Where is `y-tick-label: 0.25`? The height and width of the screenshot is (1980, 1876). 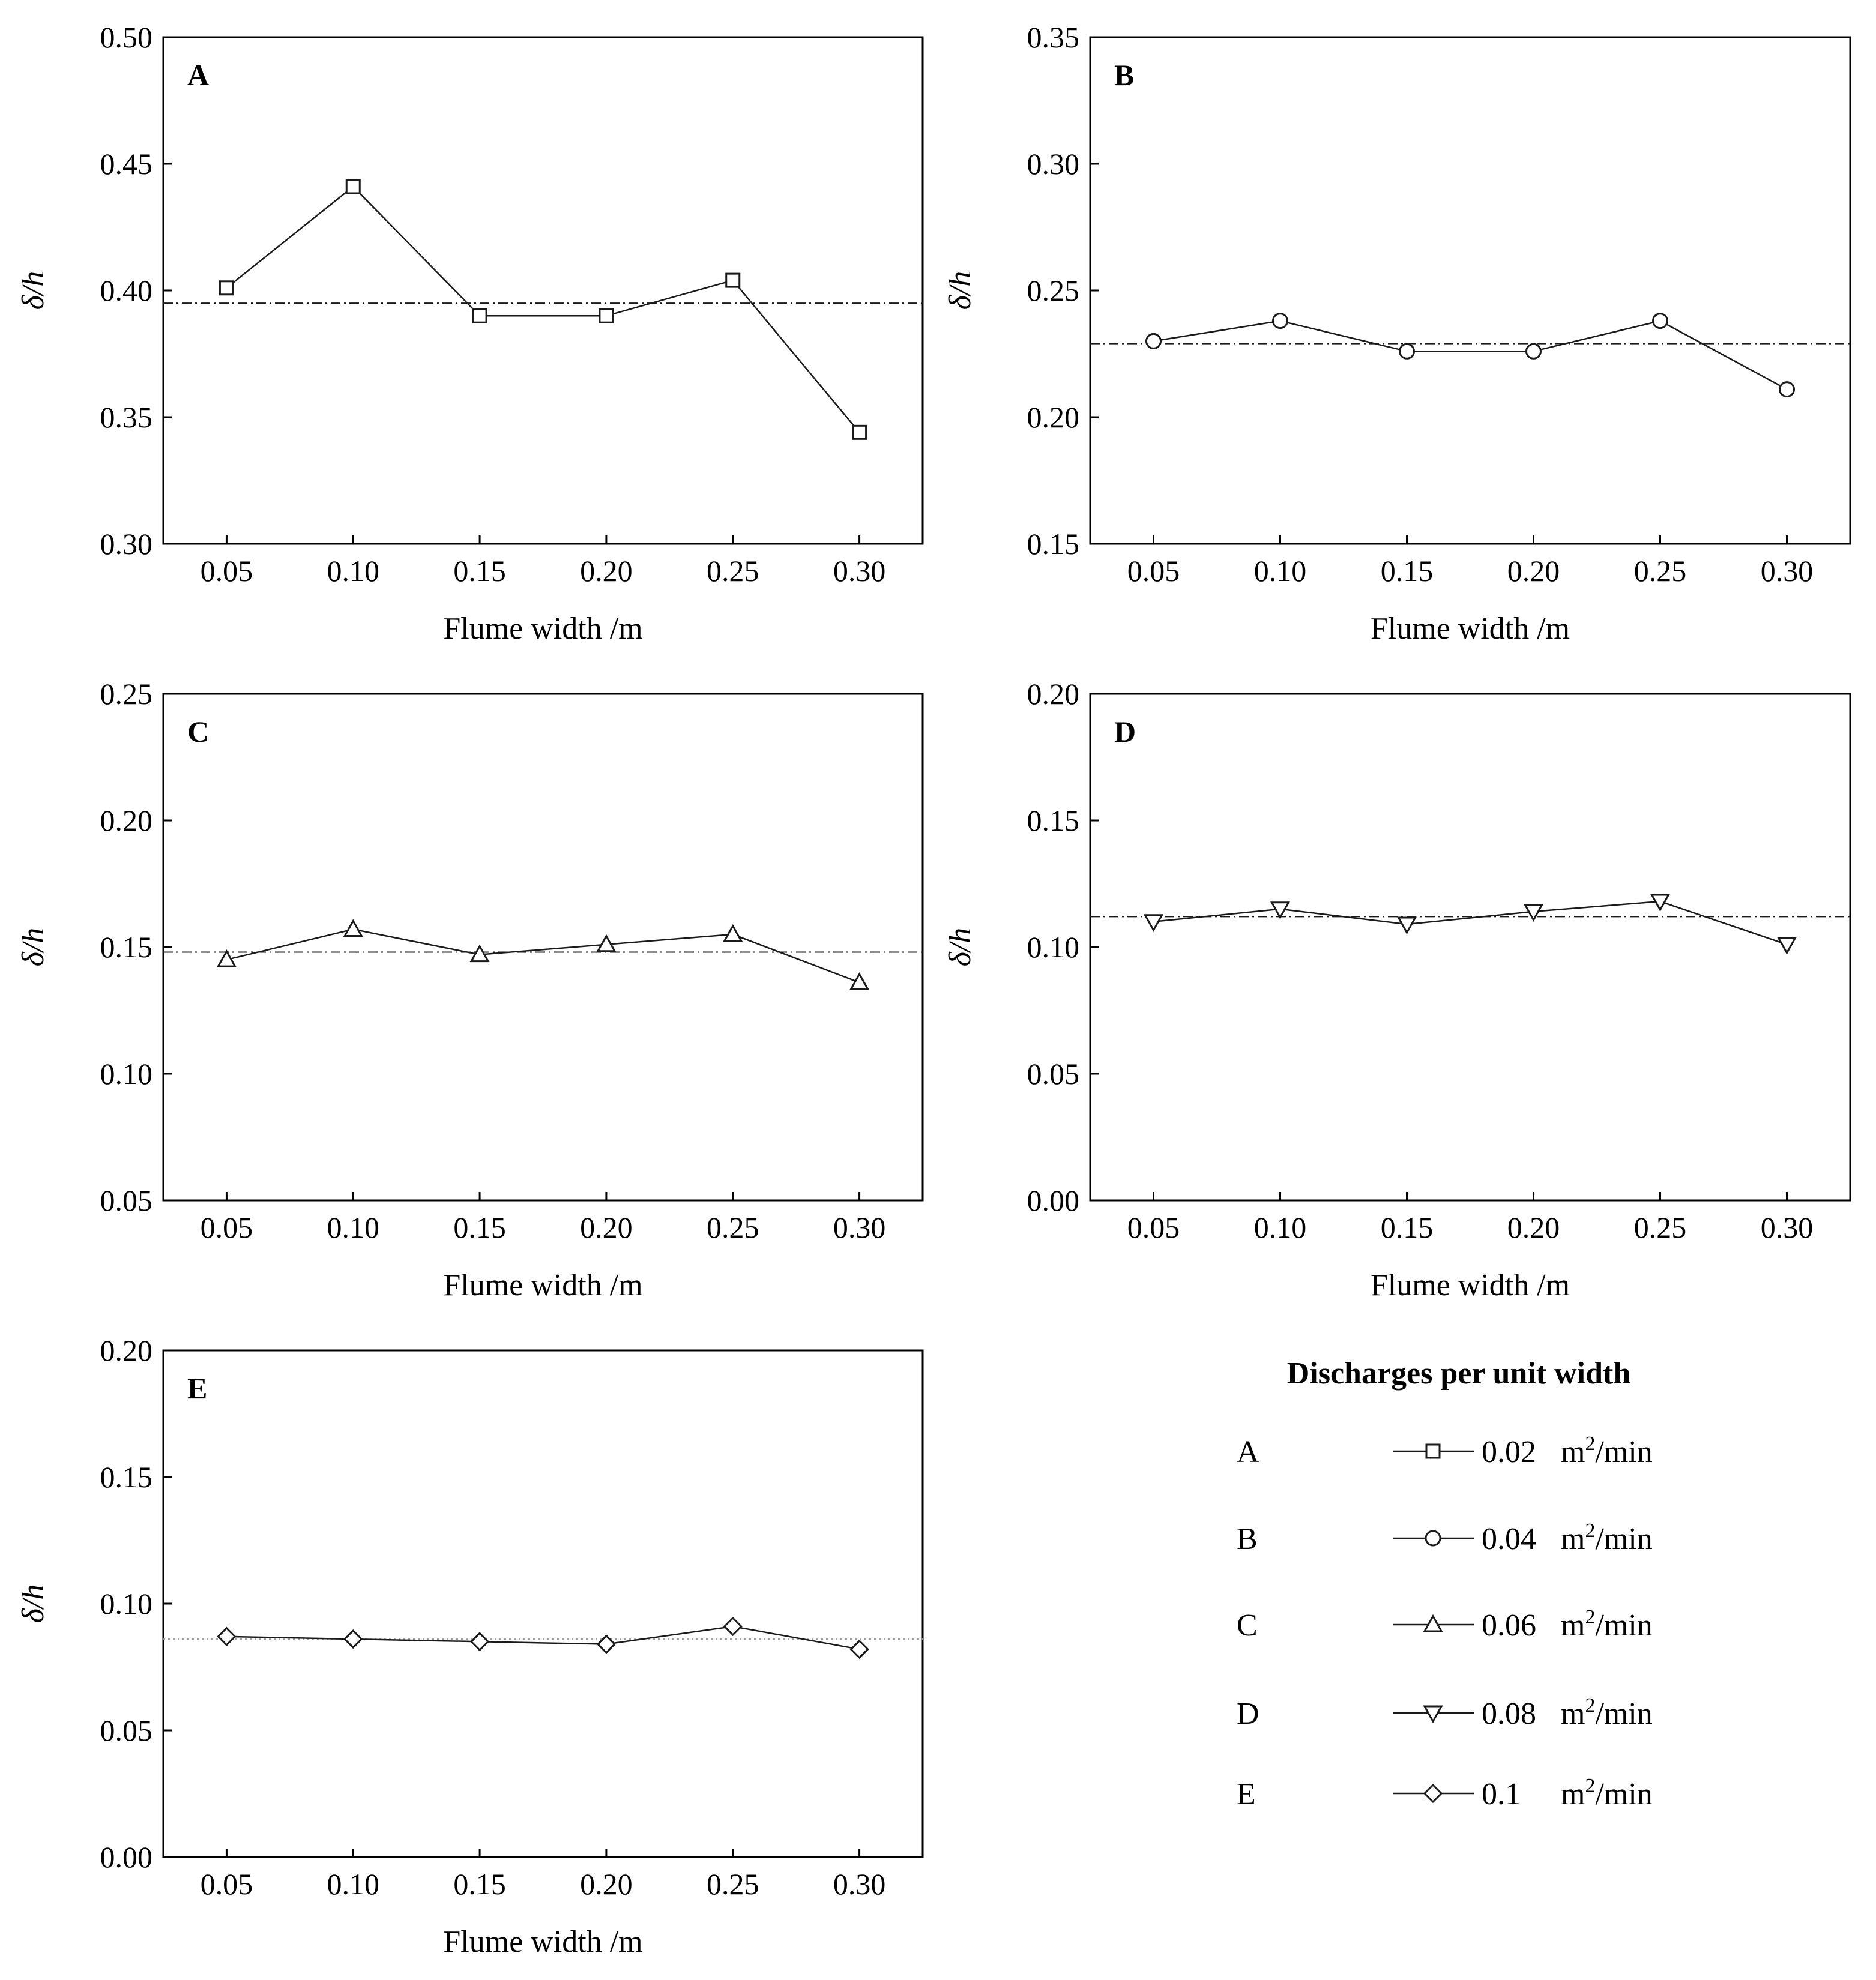 y-tick-label: 0.25 is located at coordinates (1053, 290).